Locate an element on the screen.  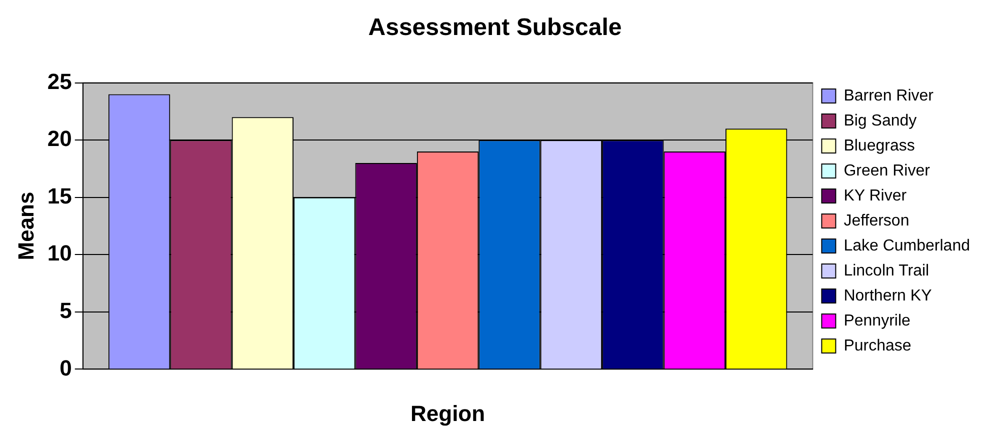
legend-label: Barren River is located at coordinates (889, 95).